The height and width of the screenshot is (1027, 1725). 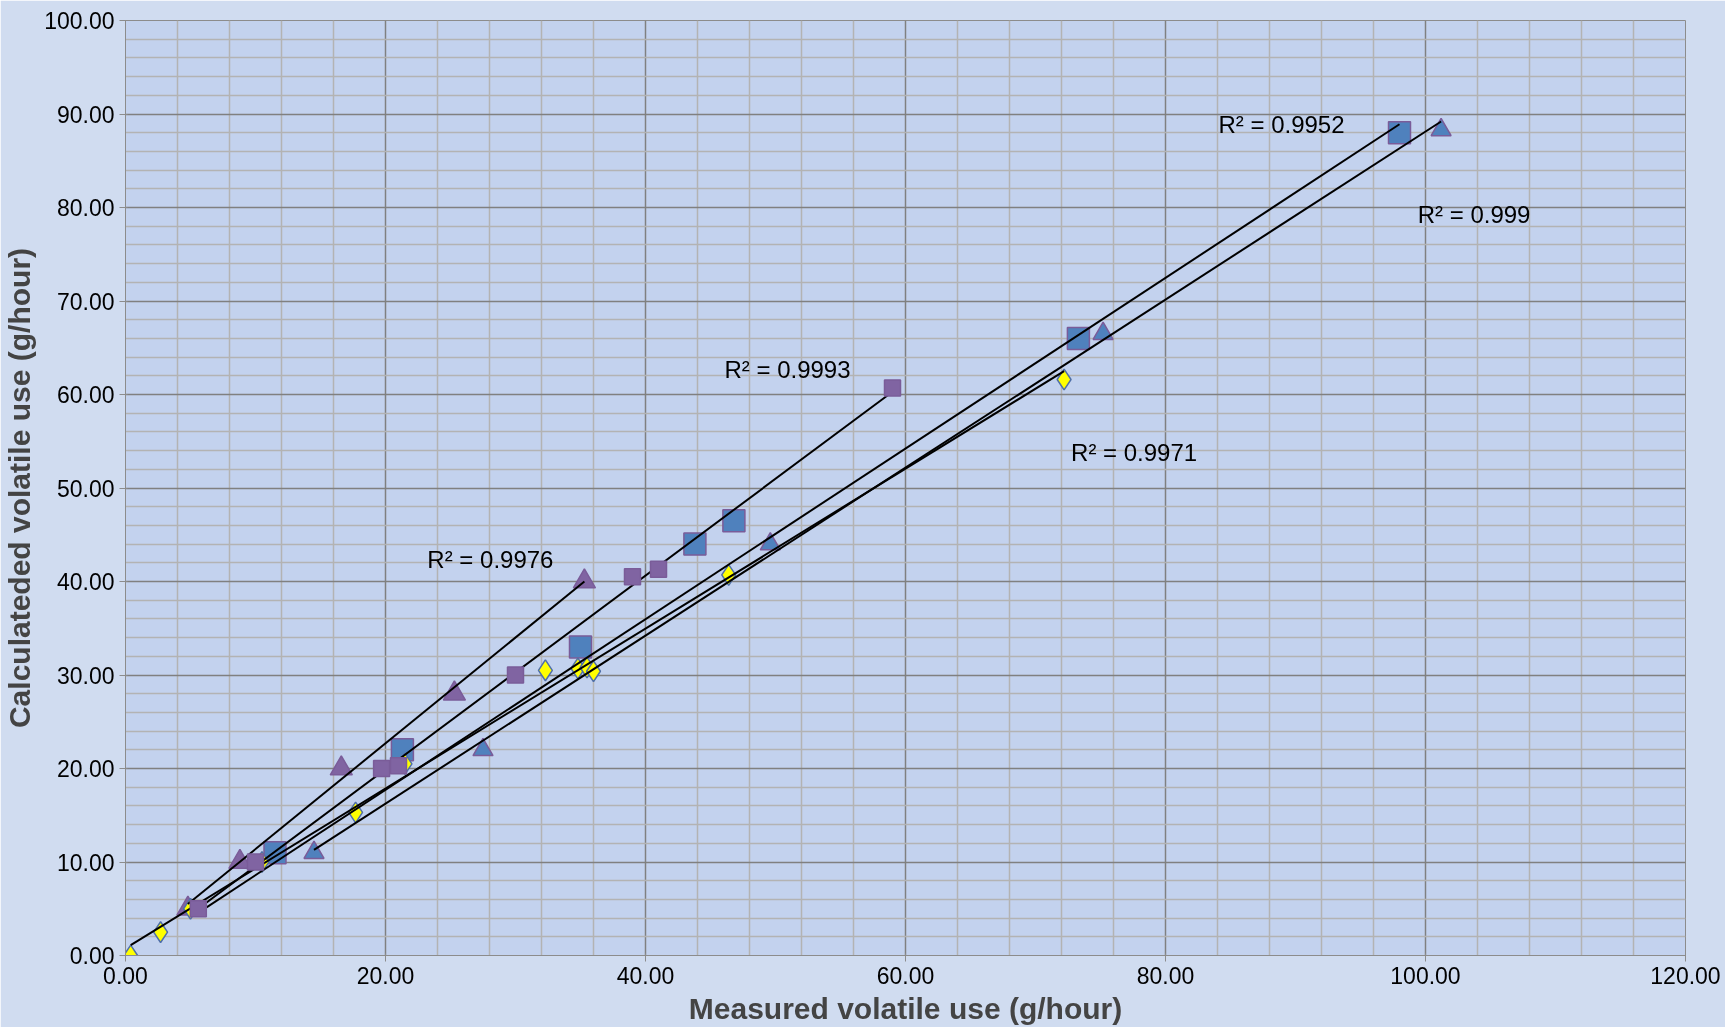 What do you see at coordinates (1281, 124) in the screenshot?
I see `series-label: R² = 0.9952` at bounding box center [1281, 124].